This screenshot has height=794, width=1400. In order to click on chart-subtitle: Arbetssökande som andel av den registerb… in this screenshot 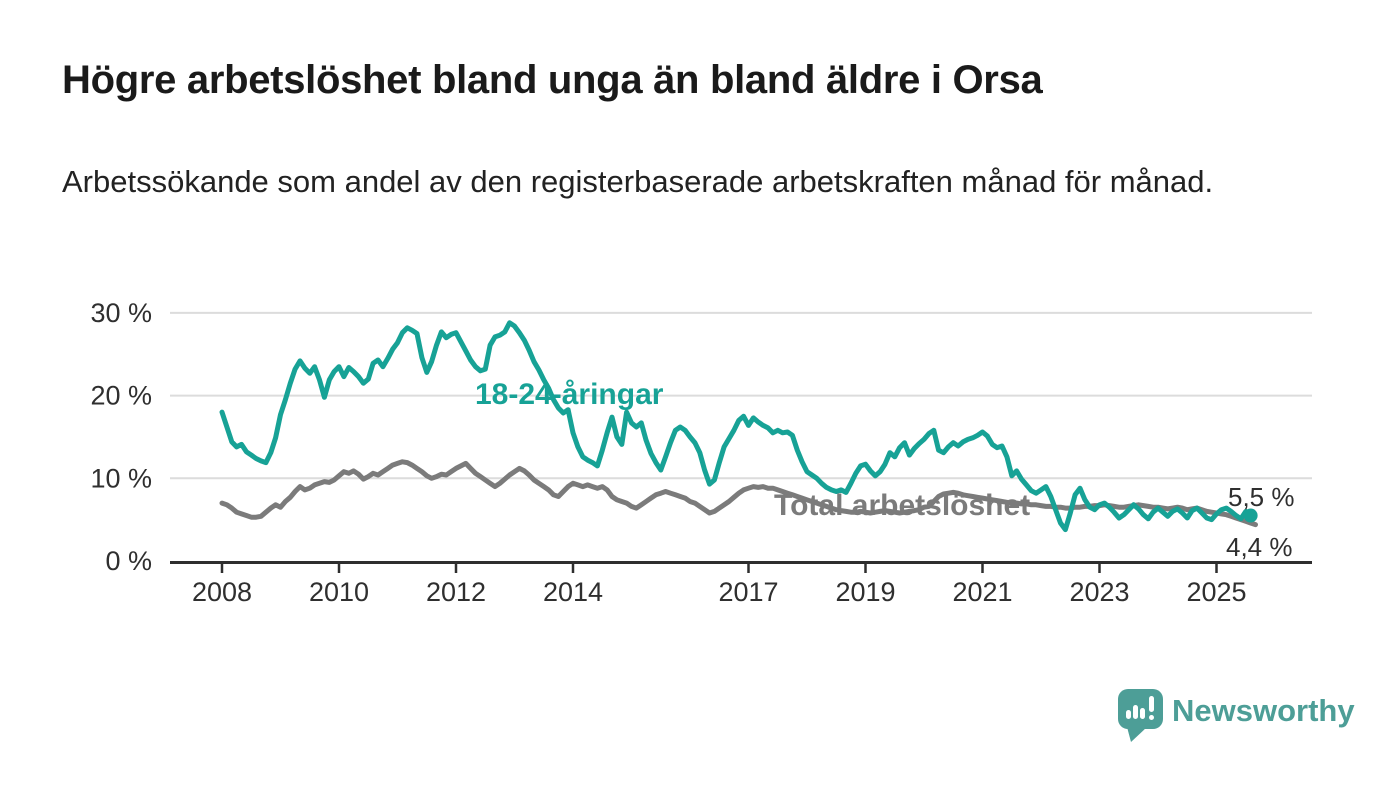, I will do `click(638, 181)`.